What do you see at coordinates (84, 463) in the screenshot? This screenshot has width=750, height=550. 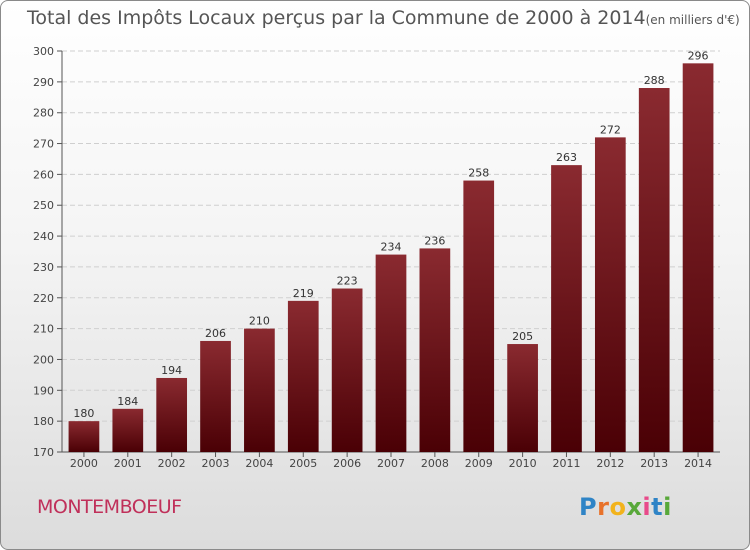 I see `x-tick-label: 2000` at bounding box center [84, 463].